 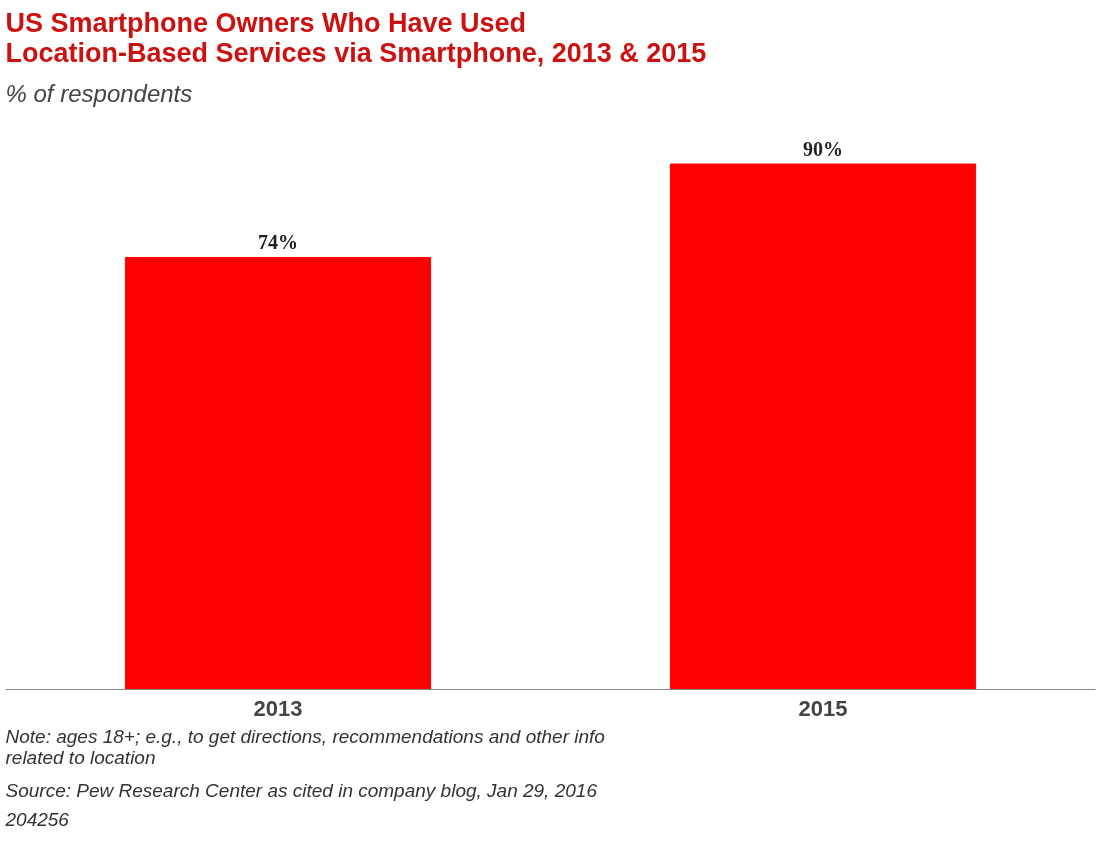 I want to click on data-label: 74%, so click(x=278, y=242).